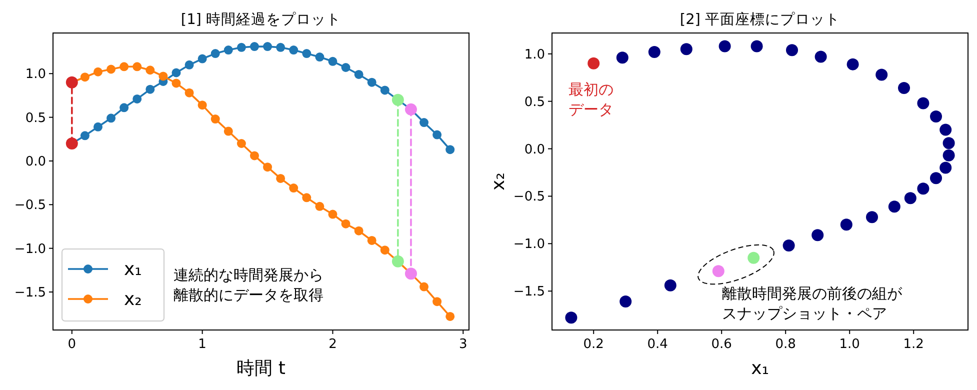 The image size is (977, 390). Describe the element at coordinates (785, 344) in the screenshot. I see `x-tick-label: 0.8` at that location.